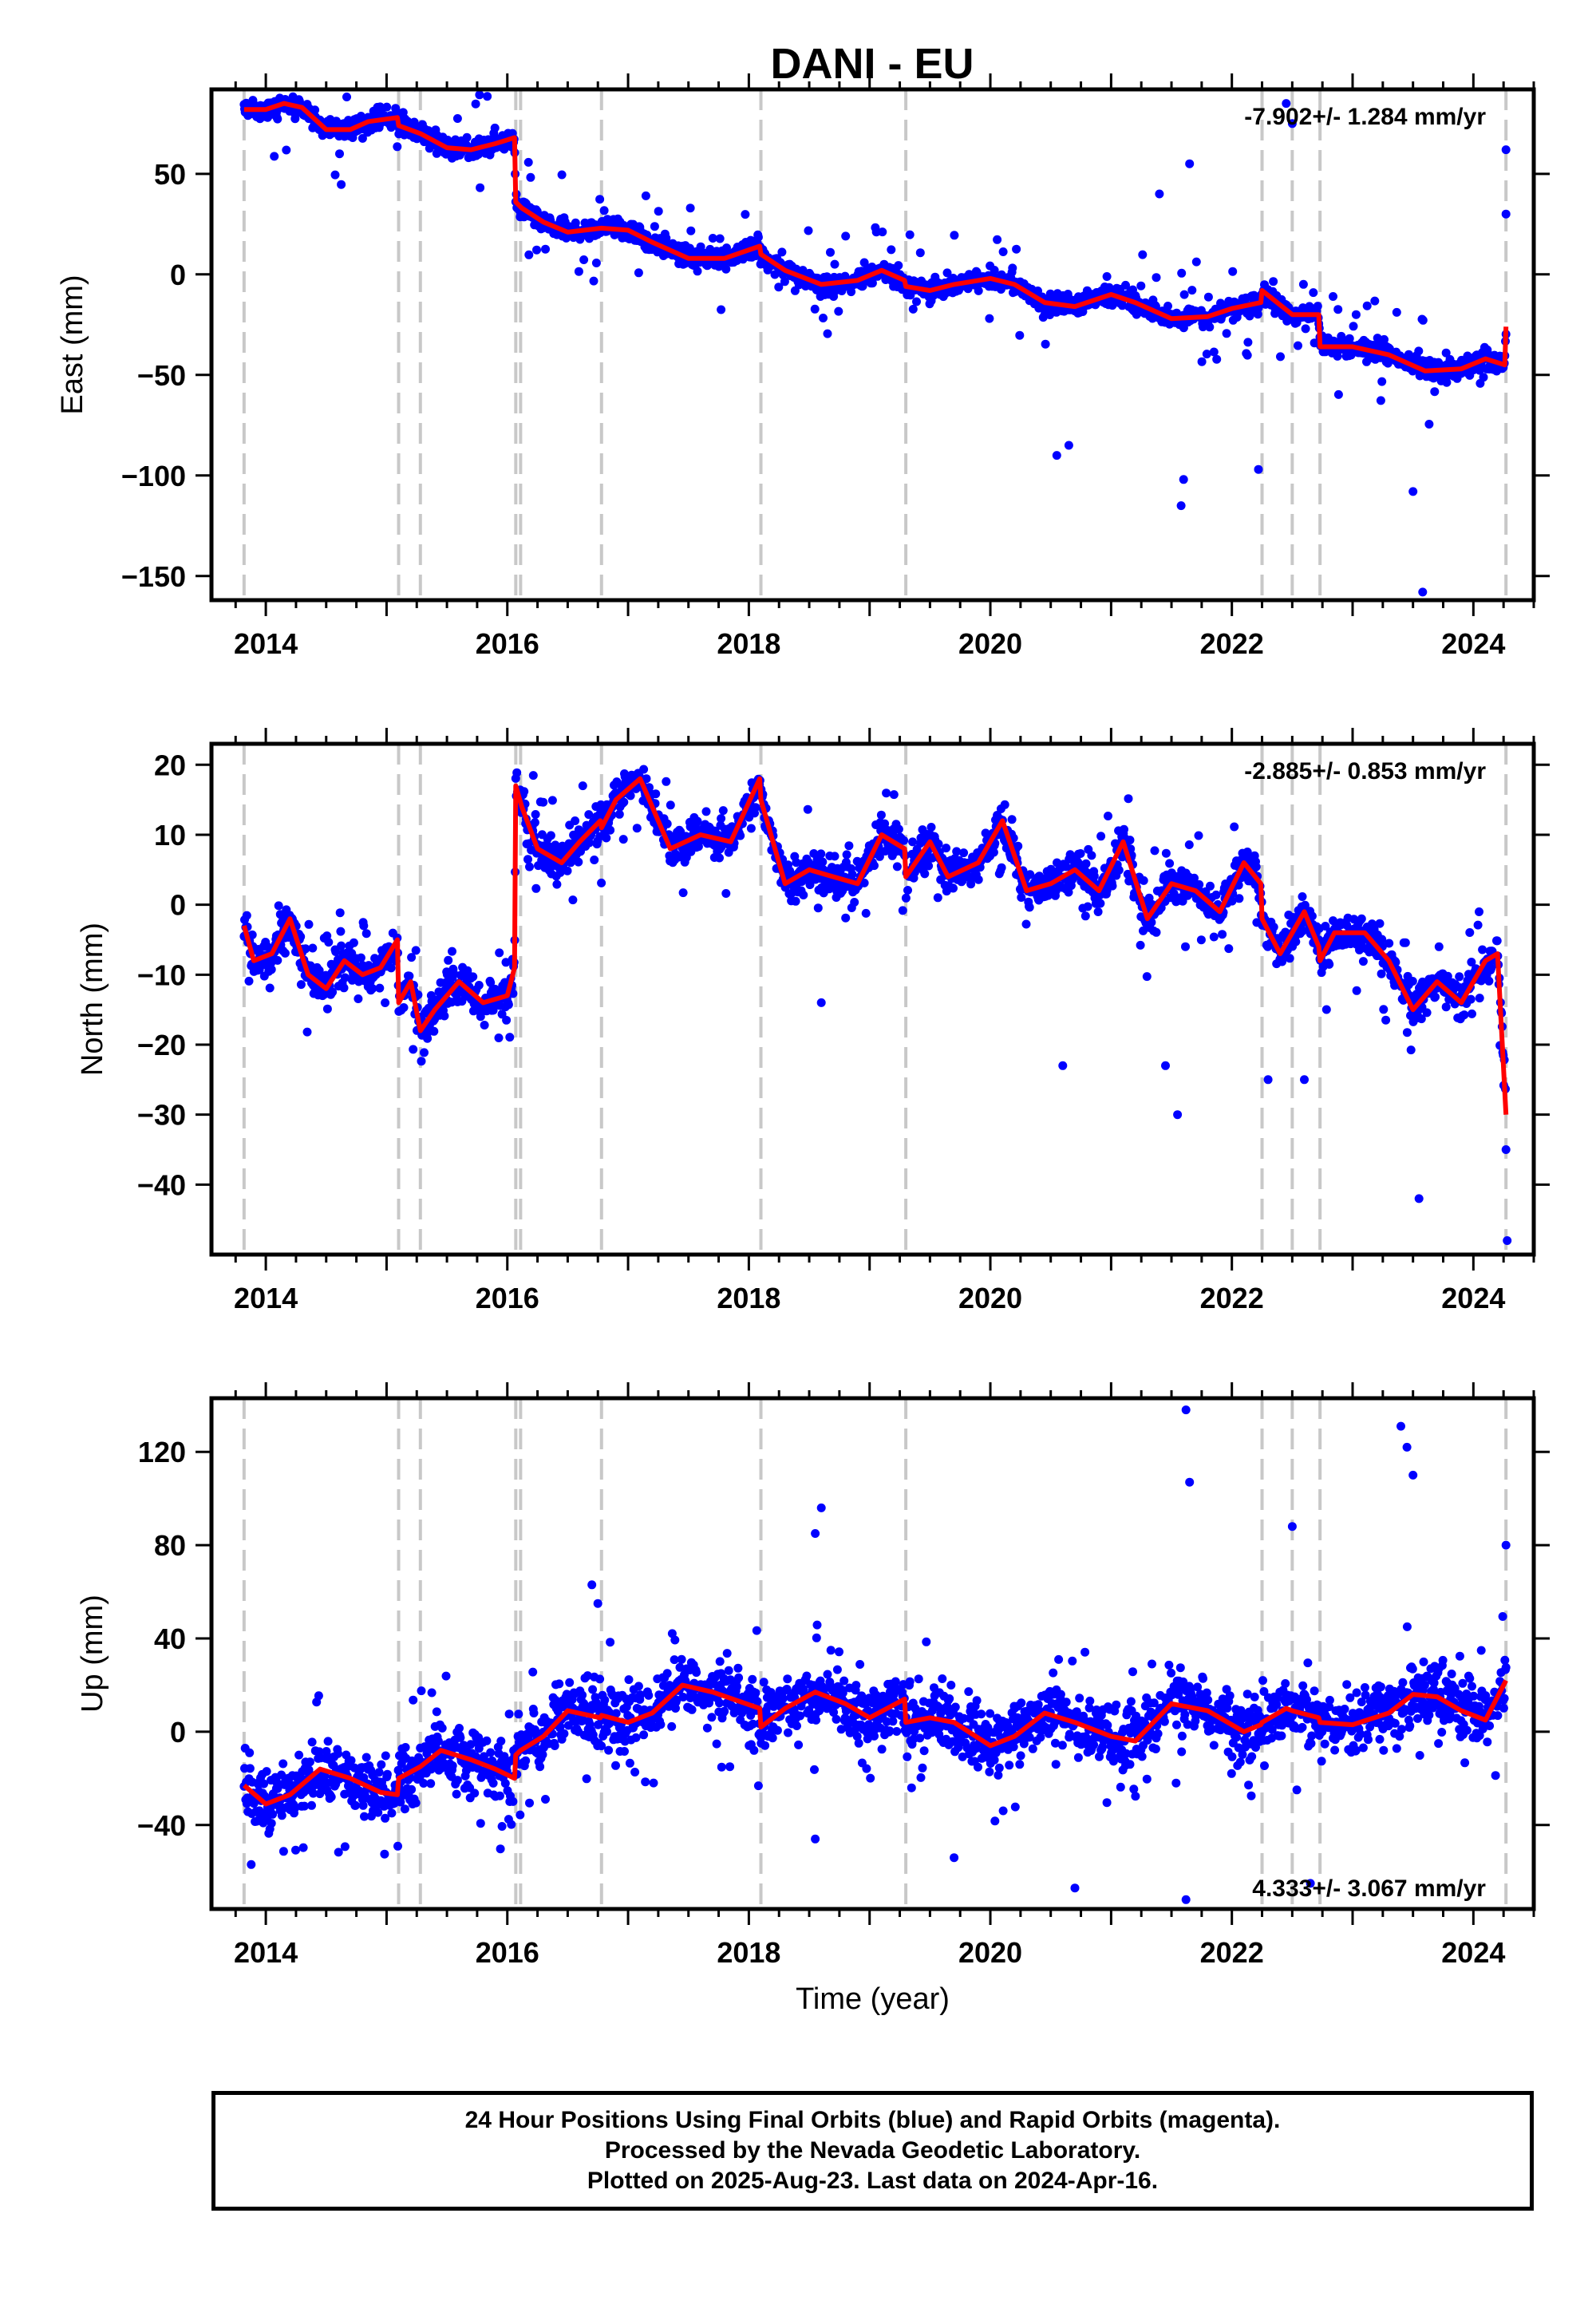  I want to click on data-point-2031, so click(1405, 942).